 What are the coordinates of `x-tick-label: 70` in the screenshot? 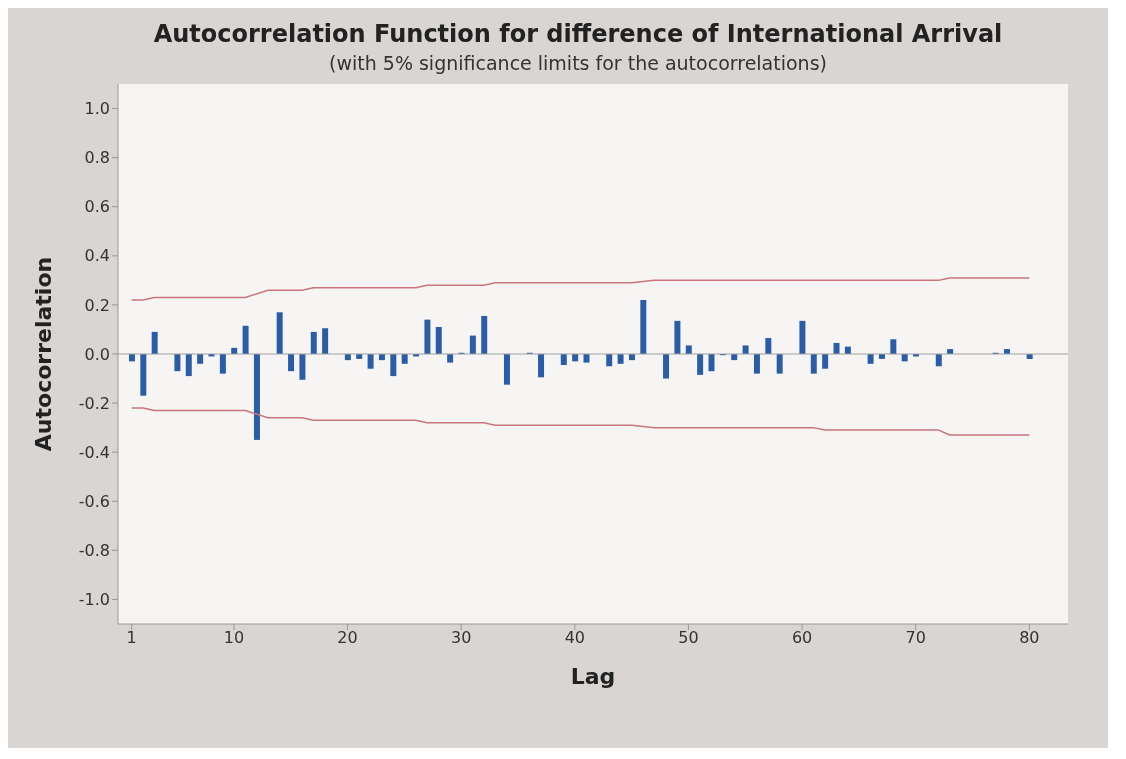 It's located at (915, 638).